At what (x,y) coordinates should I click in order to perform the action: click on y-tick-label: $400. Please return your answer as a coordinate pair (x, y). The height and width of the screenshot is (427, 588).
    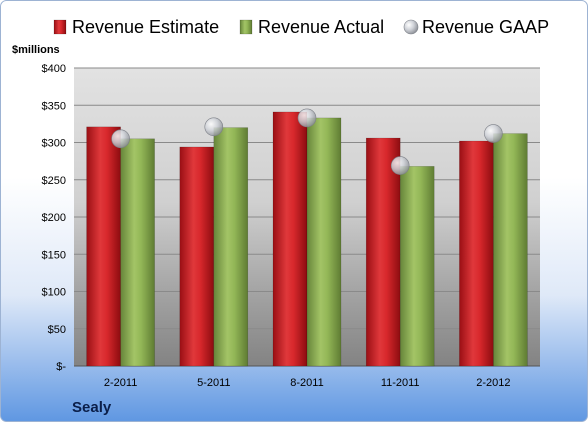
    Looking at the image, I should click on (54, 69).